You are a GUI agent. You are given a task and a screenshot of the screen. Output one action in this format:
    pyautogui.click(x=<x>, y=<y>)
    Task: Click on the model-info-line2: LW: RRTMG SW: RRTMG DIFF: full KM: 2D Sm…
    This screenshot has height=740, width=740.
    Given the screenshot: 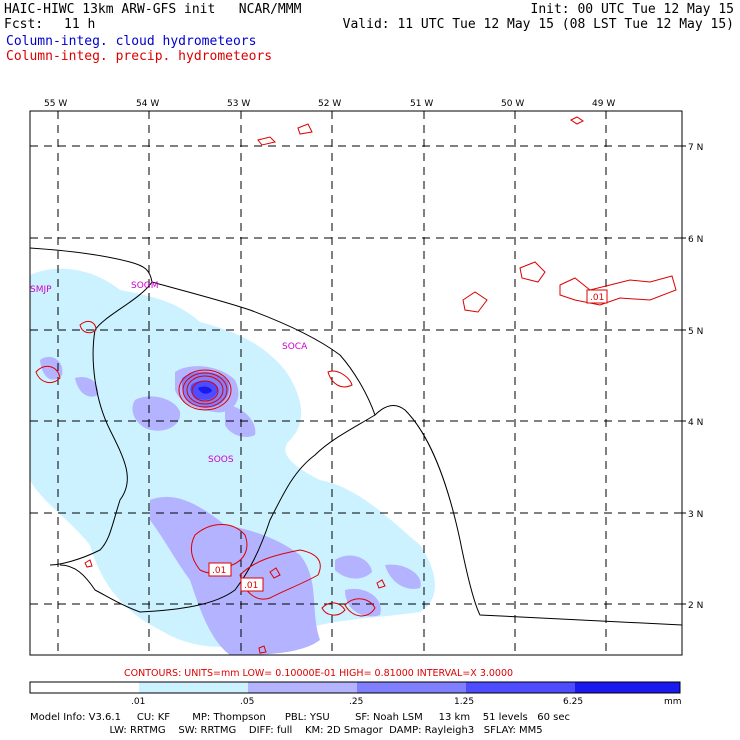 What is the action you would take?
    pyautogui.click(x=286, y=730)
    